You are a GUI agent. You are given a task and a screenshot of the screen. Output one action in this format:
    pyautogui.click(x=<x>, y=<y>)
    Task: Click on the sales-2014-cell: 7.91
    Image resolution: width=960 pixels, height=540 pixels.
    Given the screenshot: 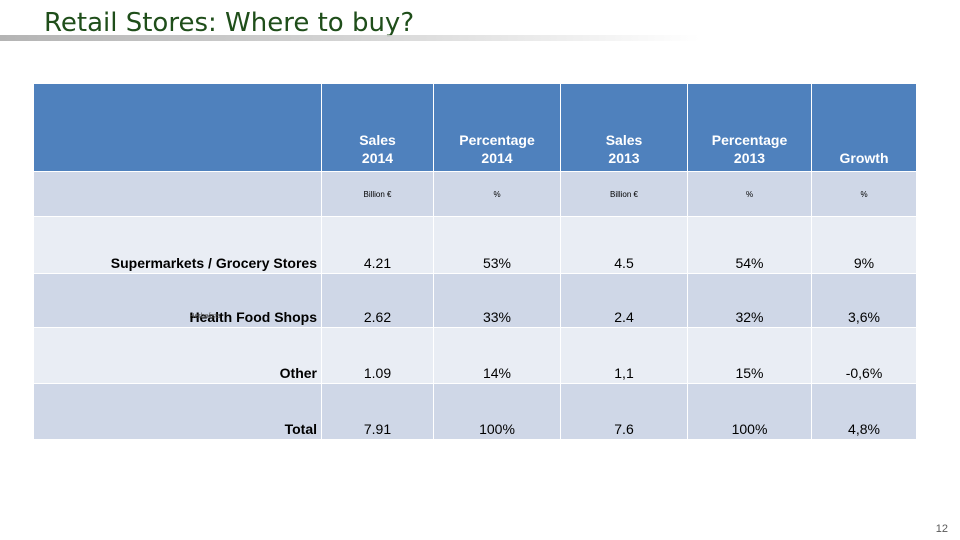 What is the action you would take?
    pyautogui.click(x=377, y=411)
    